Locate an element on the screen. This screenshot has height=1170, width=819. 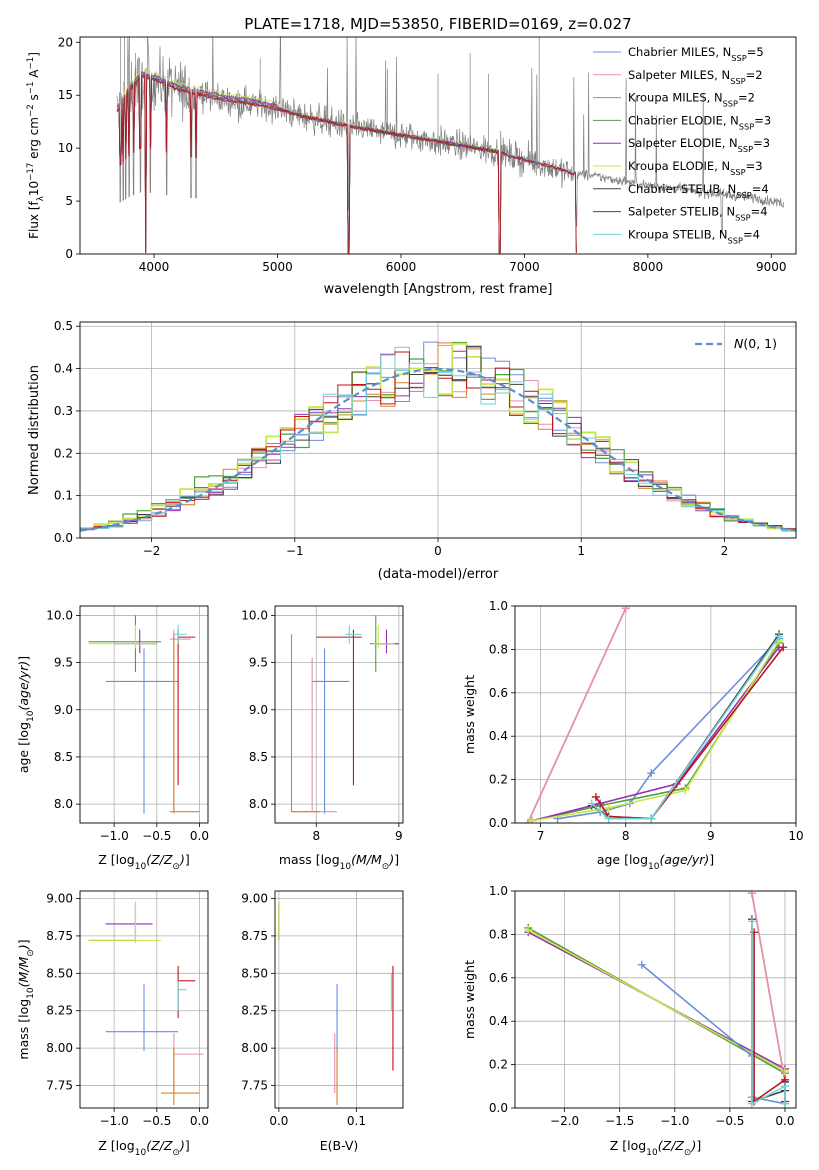
y-tick-label: 0.6 is located at coordinates (498, 693).